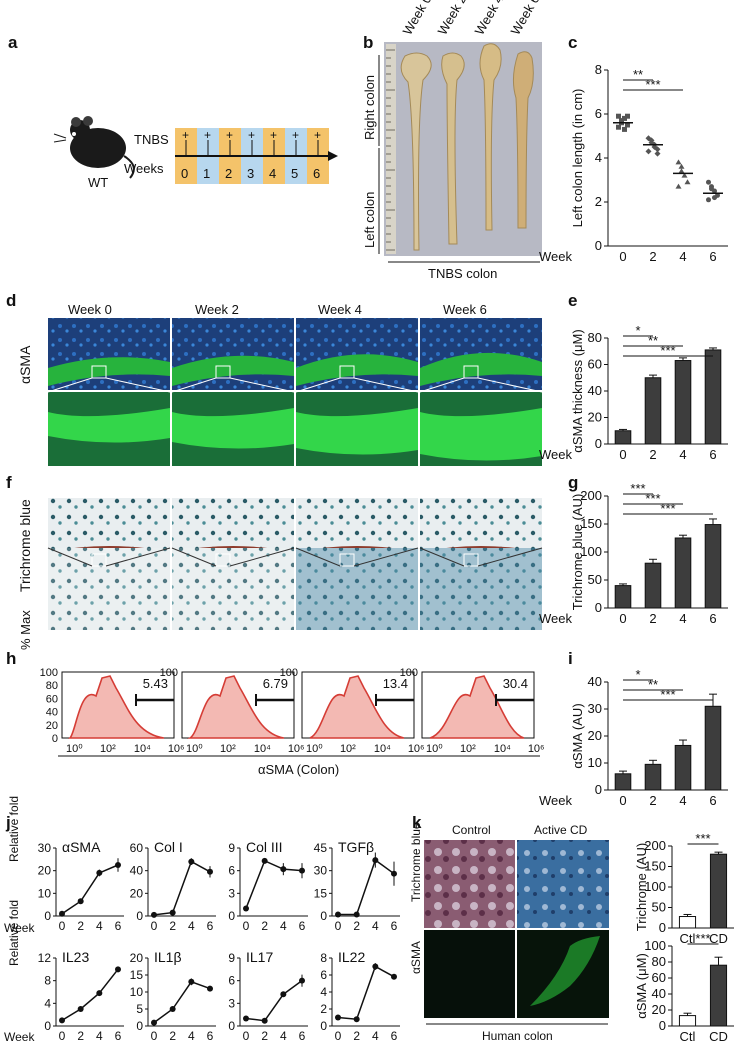 The height and width of the screenshot is (1050, 750). What do you see at coordinates (231, 958) in the screenshot?
I see `y-tick-label: 9` at bounding box center [231, 958].